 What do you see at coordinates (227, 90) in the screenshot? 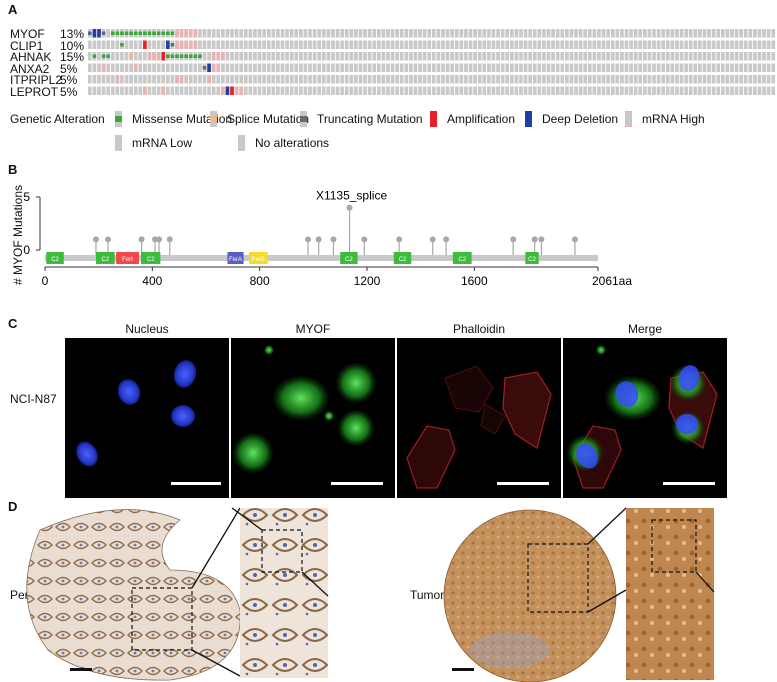
I see `alteration-del` at bounding box center [227, 90].